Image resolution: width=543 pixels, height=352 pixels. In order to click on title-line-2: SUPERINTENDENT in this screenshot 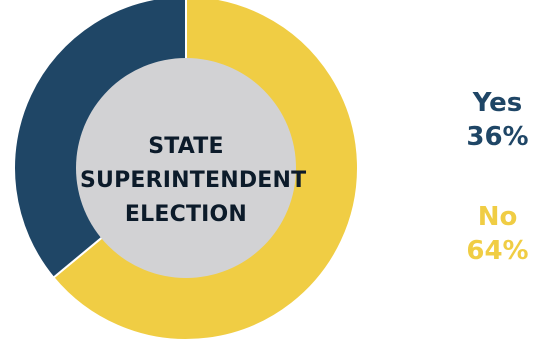, I will do `click(193, 180)`.